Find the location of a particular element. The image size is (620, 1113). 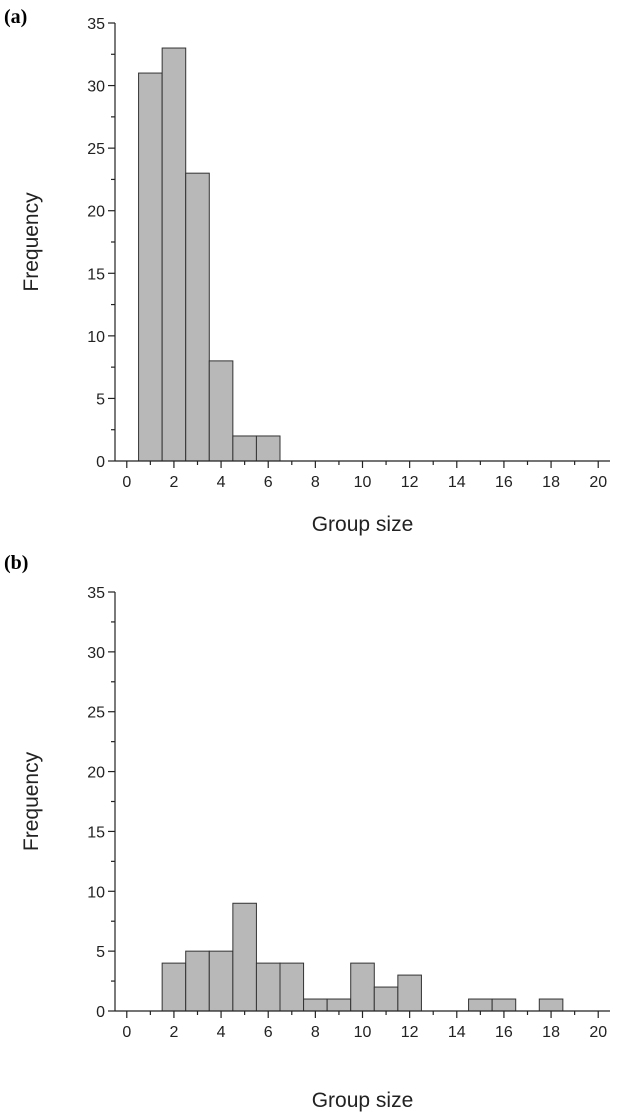

panel-label-a: (a) is located at coordinates (16, 17).